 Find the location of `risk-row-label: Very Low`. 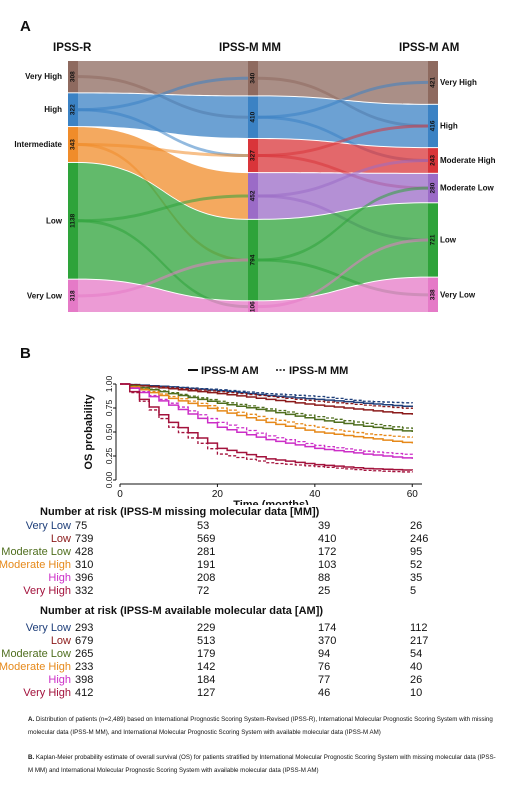

risk-row-label: Very Low is located at coordinates (48, 628).